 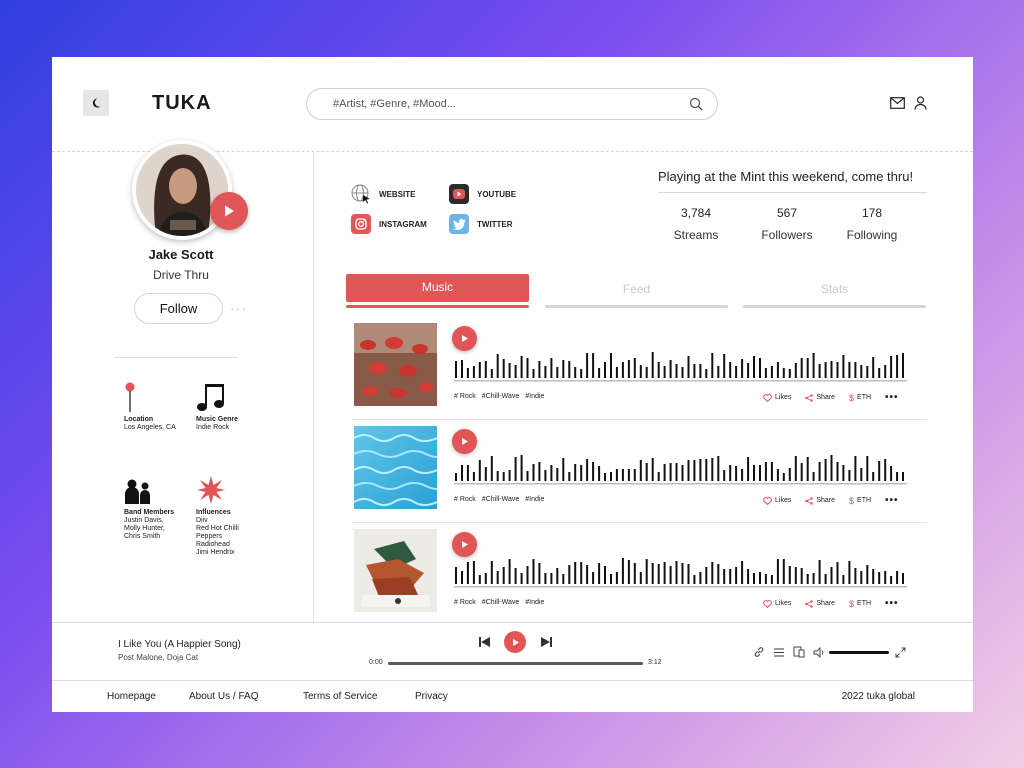 I want to click on mail-button, so click(x=897, y=103).